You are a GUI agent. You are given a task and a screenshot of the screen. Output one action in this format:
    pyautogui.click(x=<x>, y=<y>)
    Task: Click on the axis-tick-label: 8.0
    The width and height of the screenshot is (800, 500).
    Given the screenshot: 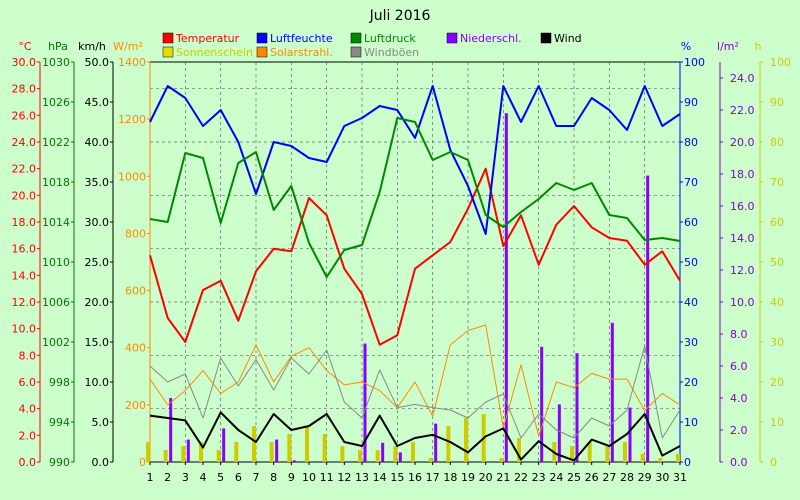 What is the action you would take?
    pyautogui.click(x=28, y=355)
    